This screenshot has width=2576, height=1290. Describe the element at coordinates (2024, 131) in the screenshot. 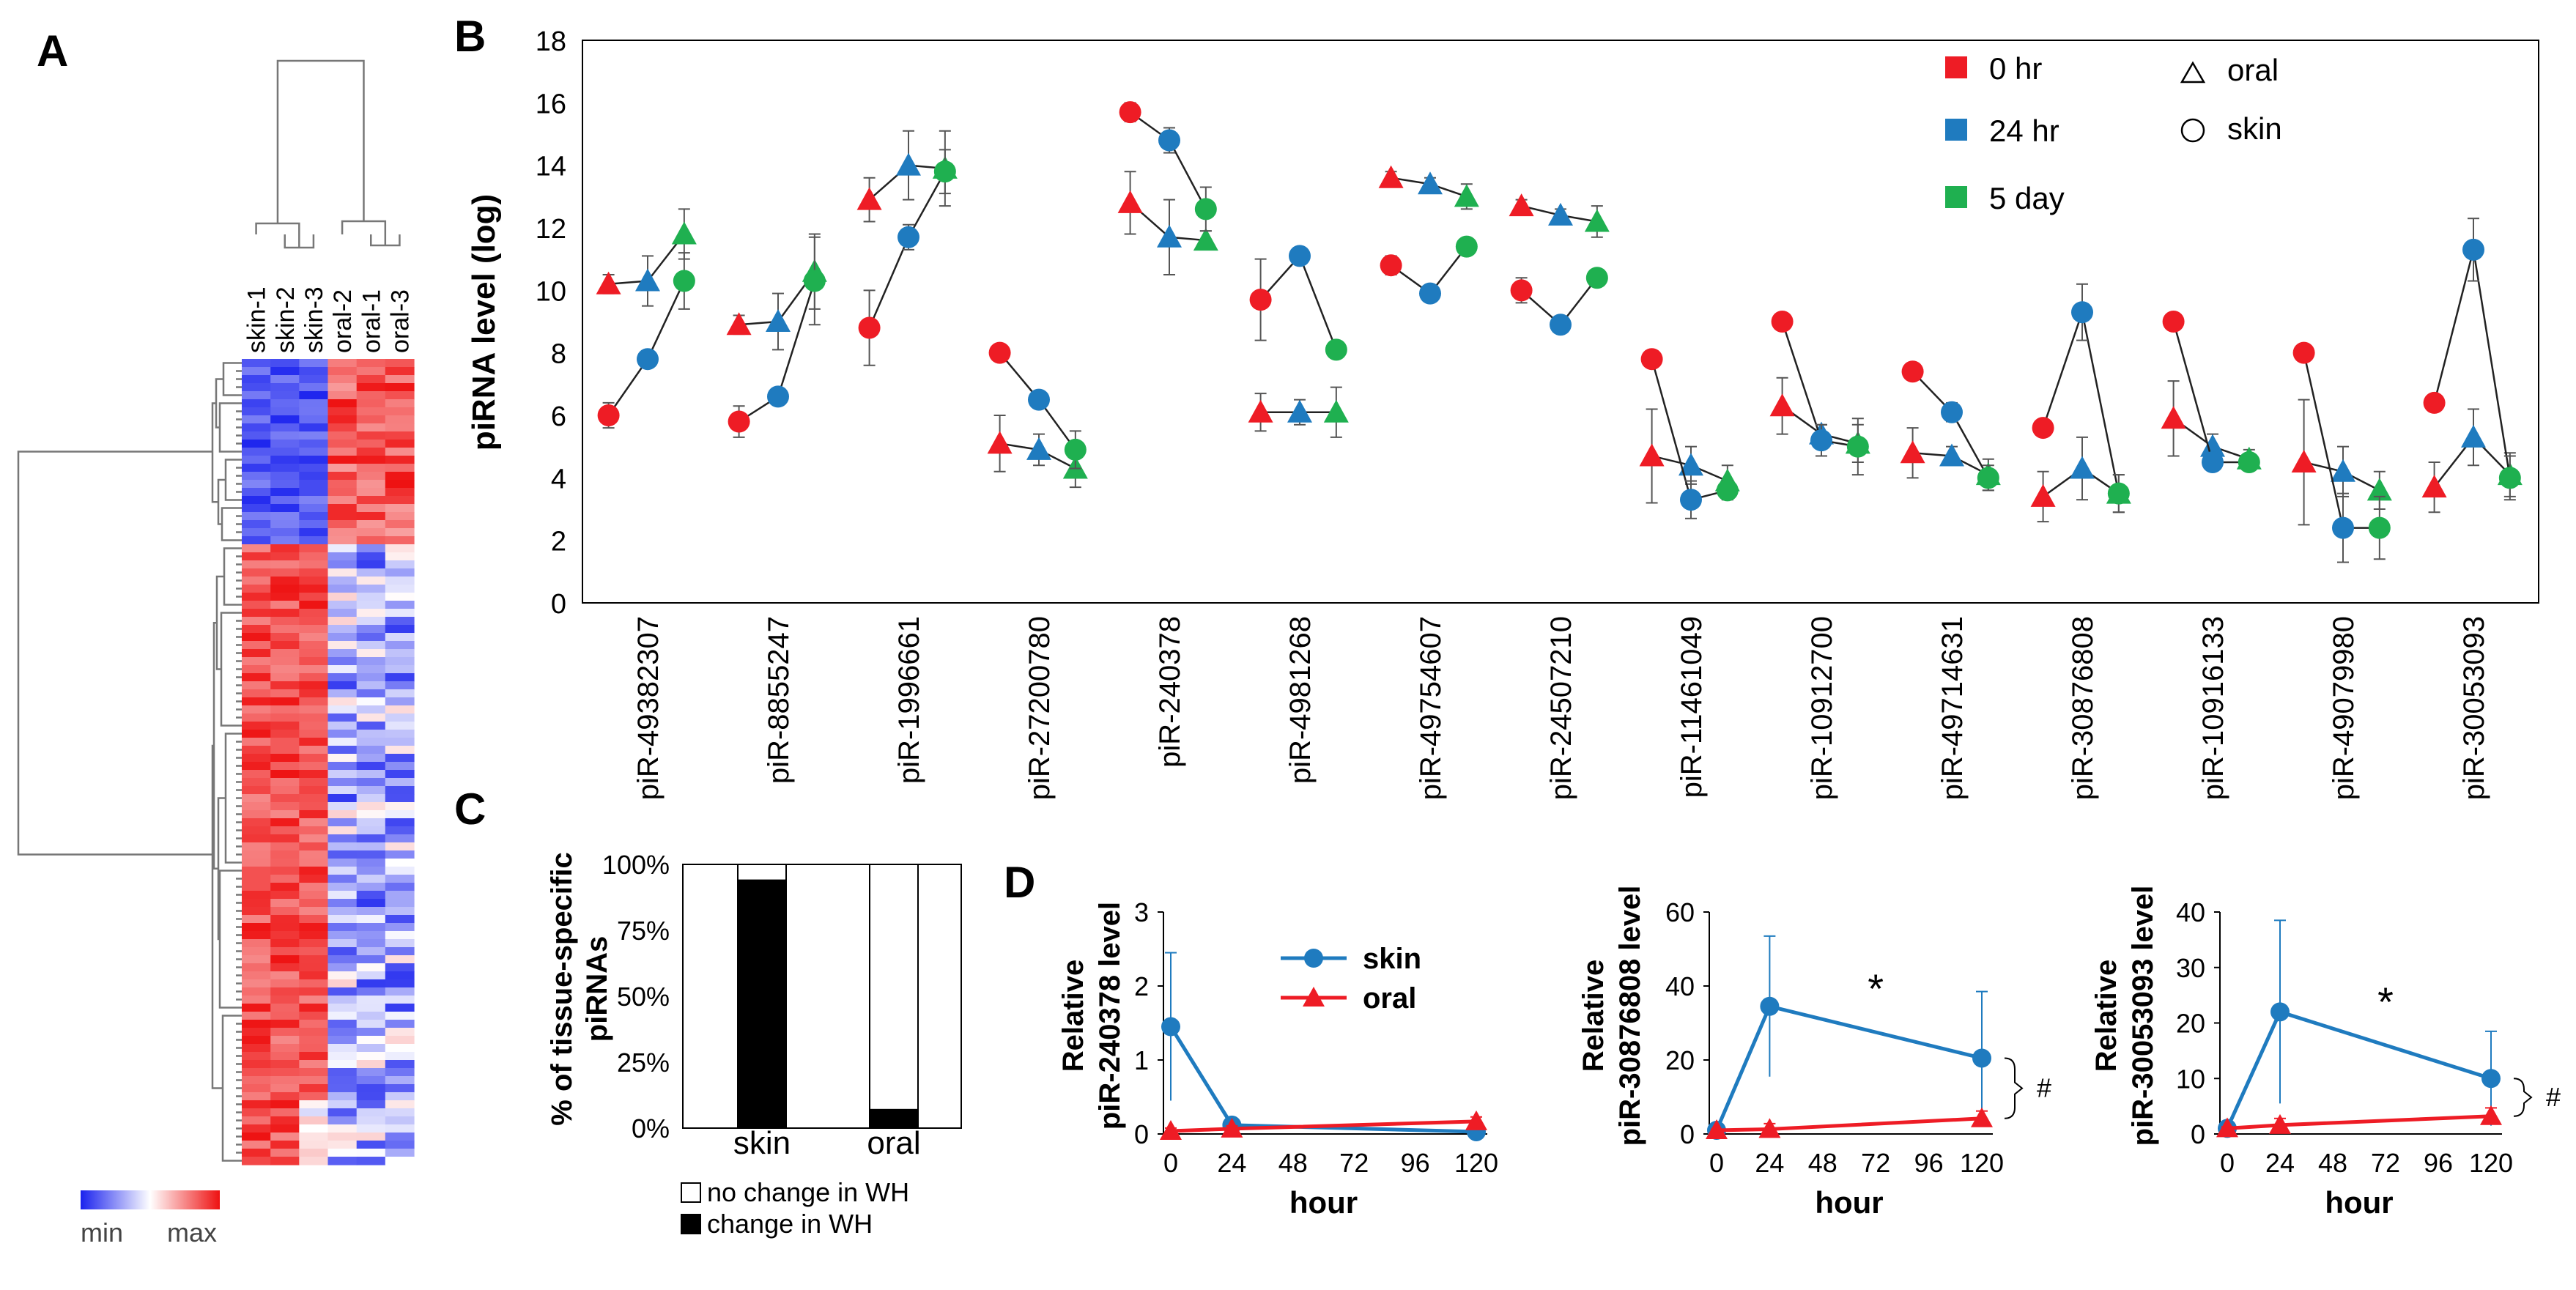

I see `legend-label-24hr: 24 hr` at that location.